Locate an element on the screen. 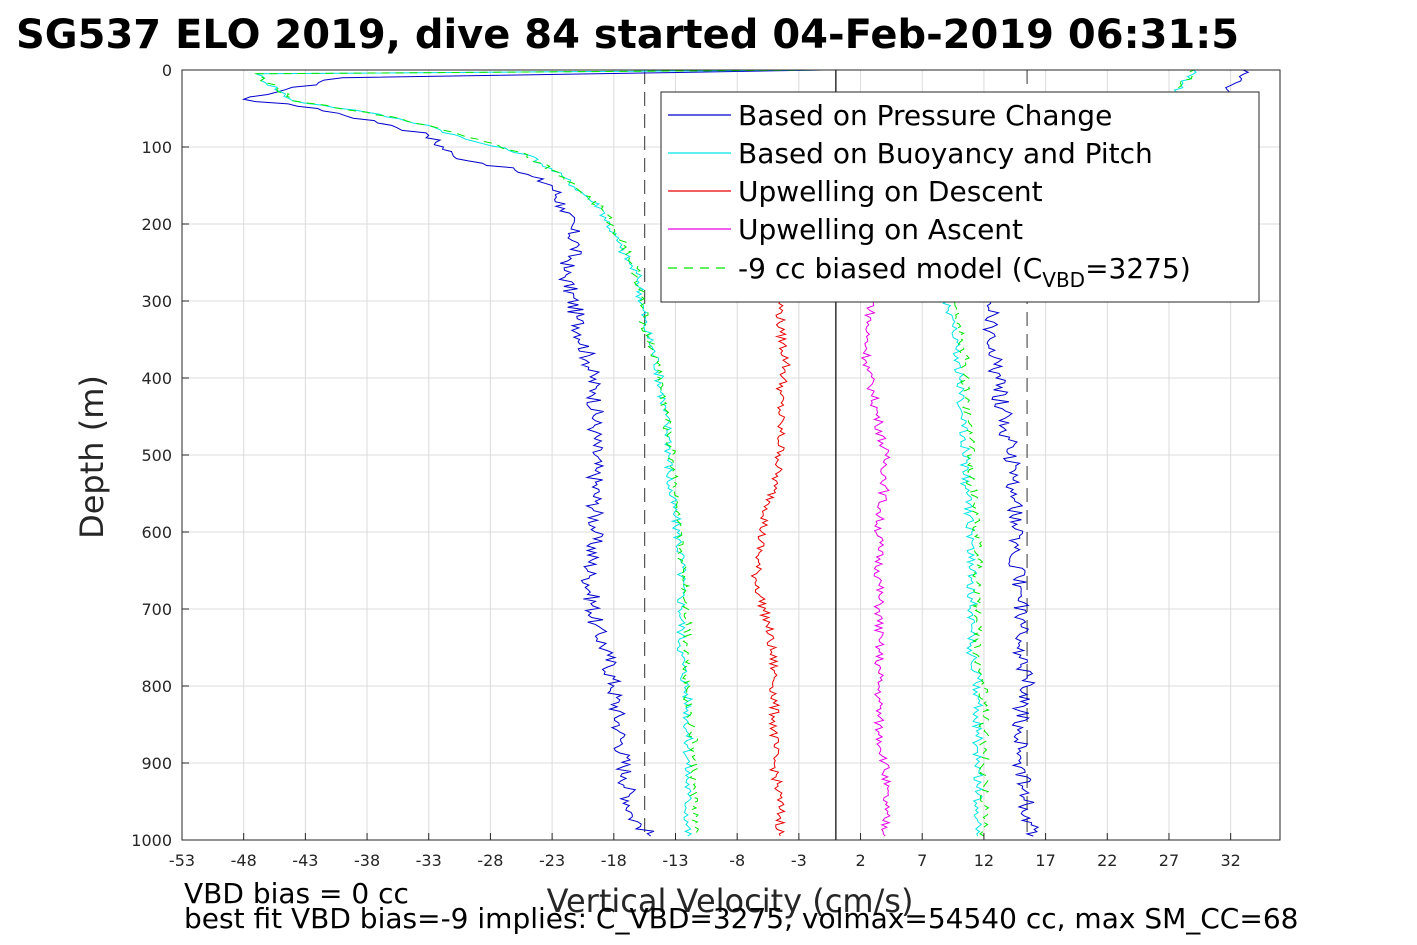 This screenshot has width=1417, height=945. x-tick-label: 22 is located at coordinates (1107, 860).